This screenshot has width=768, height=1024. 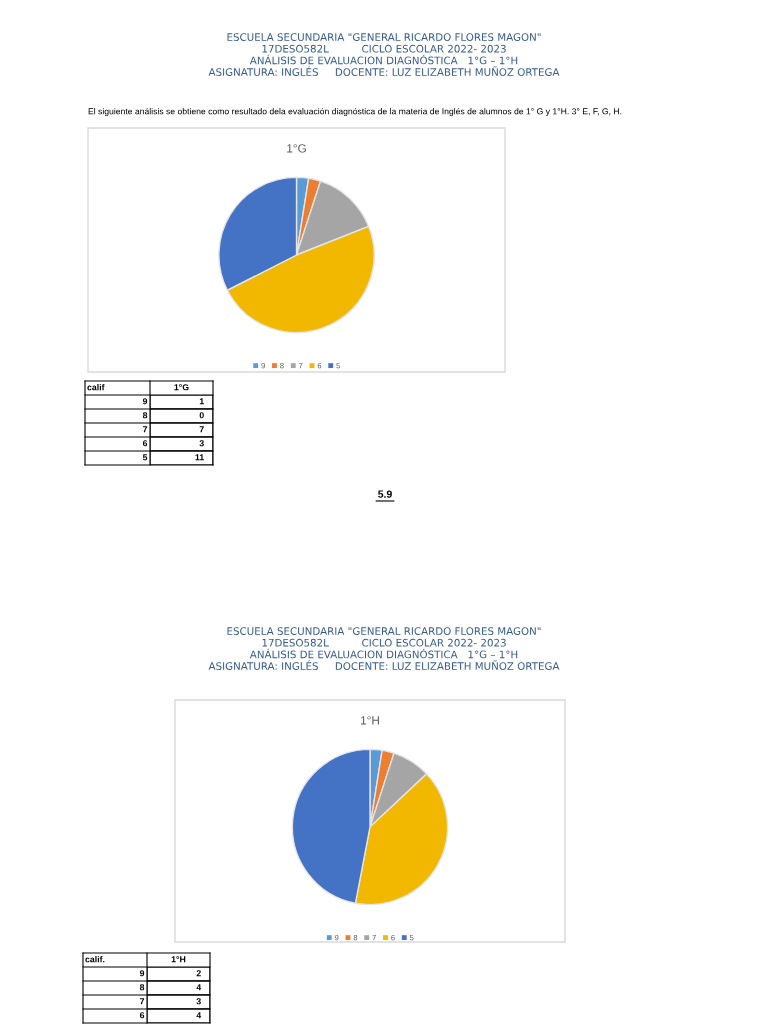 What do you see at coordinates (355, 112) in the screenshot?
I see `text: El siguiente análisis se obtiene como resultado dela evaluación diagnóstica de la materia de Inglés de alumnos de 1° G y 1°H. 3° E, F, G, H.` at bounding box center [355, 112].